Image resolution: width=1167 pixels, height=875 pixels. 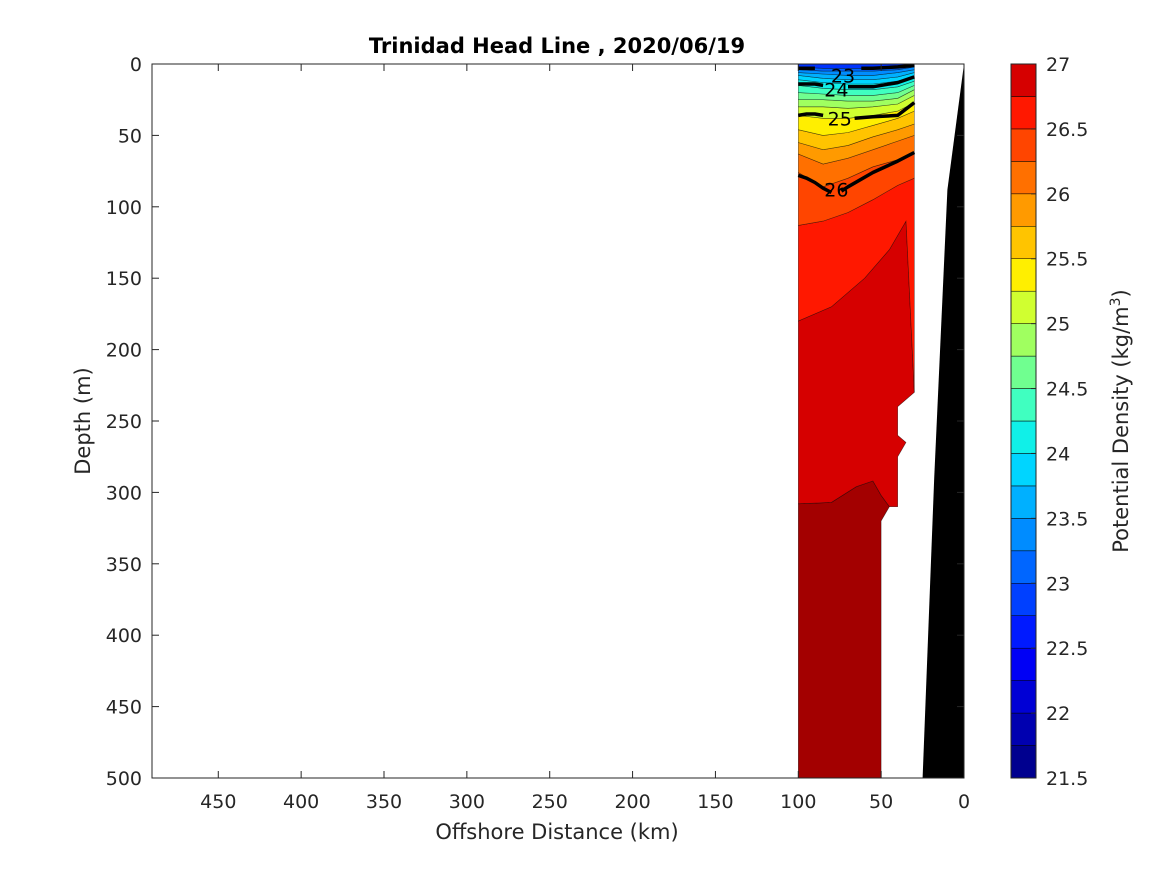 I want to click on colorbar-label-superscript: 3, so click(x=1116, y=301).